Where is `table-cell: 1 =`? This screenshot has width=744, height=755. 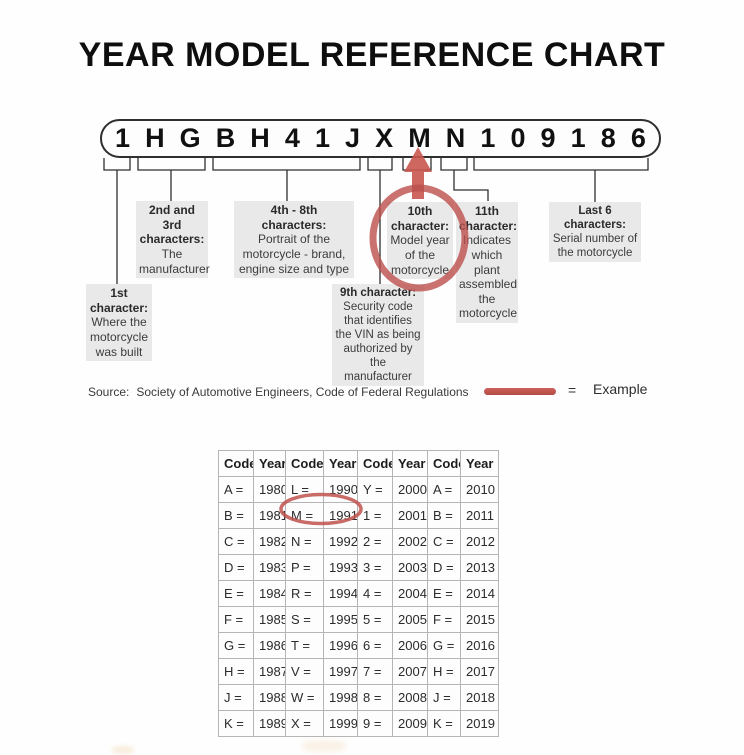
table-cell: 1 = is located at coordinates (375, 515).